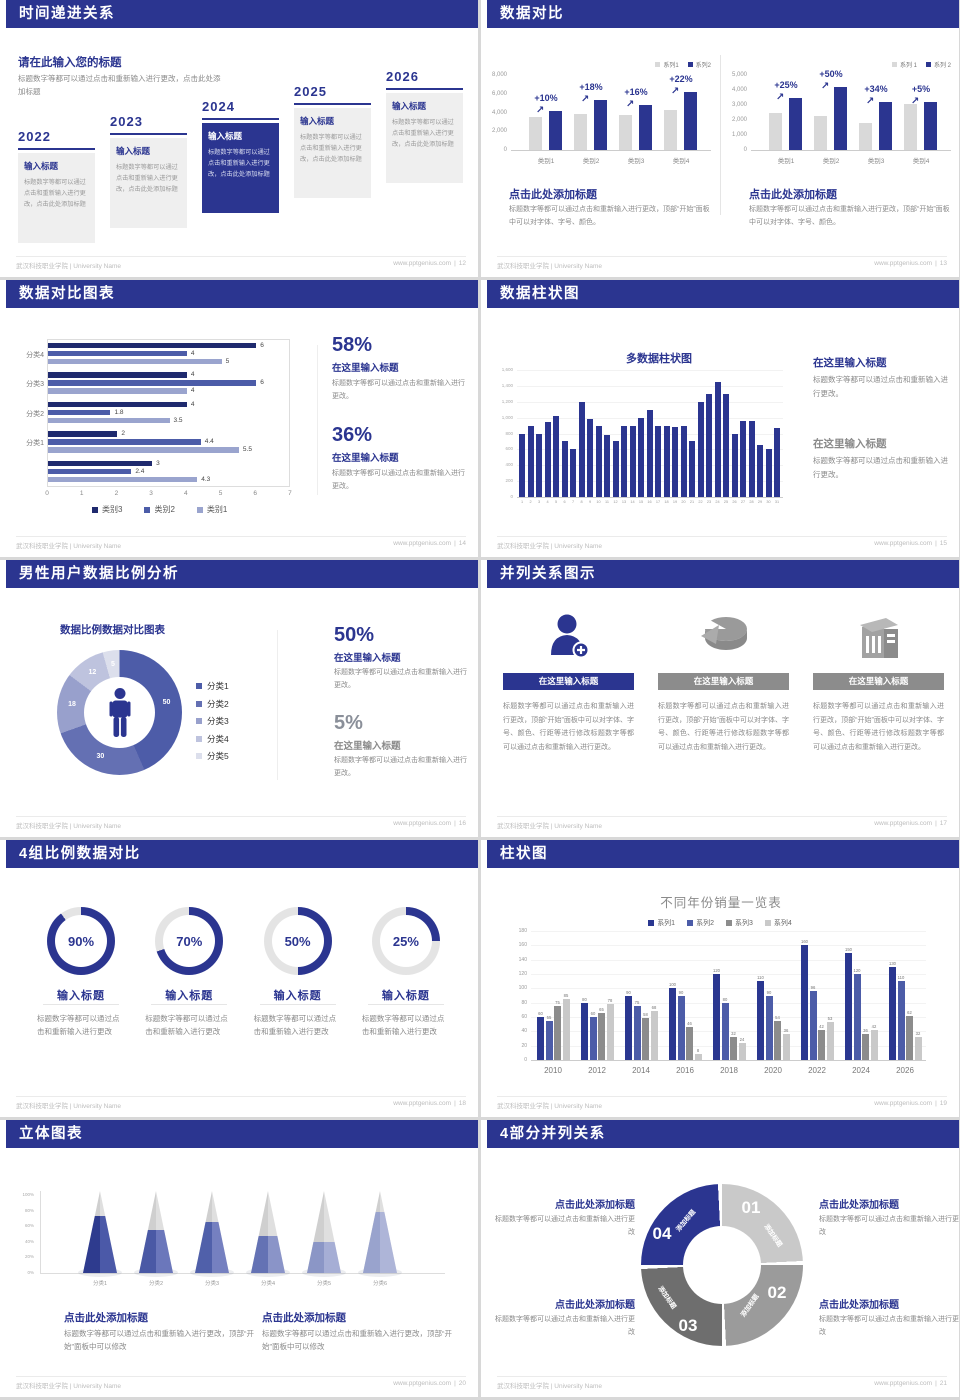 The width and height of the screenshot is (960, 1400). What do you see at coordinates (904, 64) in the screenshot?
I see `legend-item: 系列 1` at bounding box center [904, 64].